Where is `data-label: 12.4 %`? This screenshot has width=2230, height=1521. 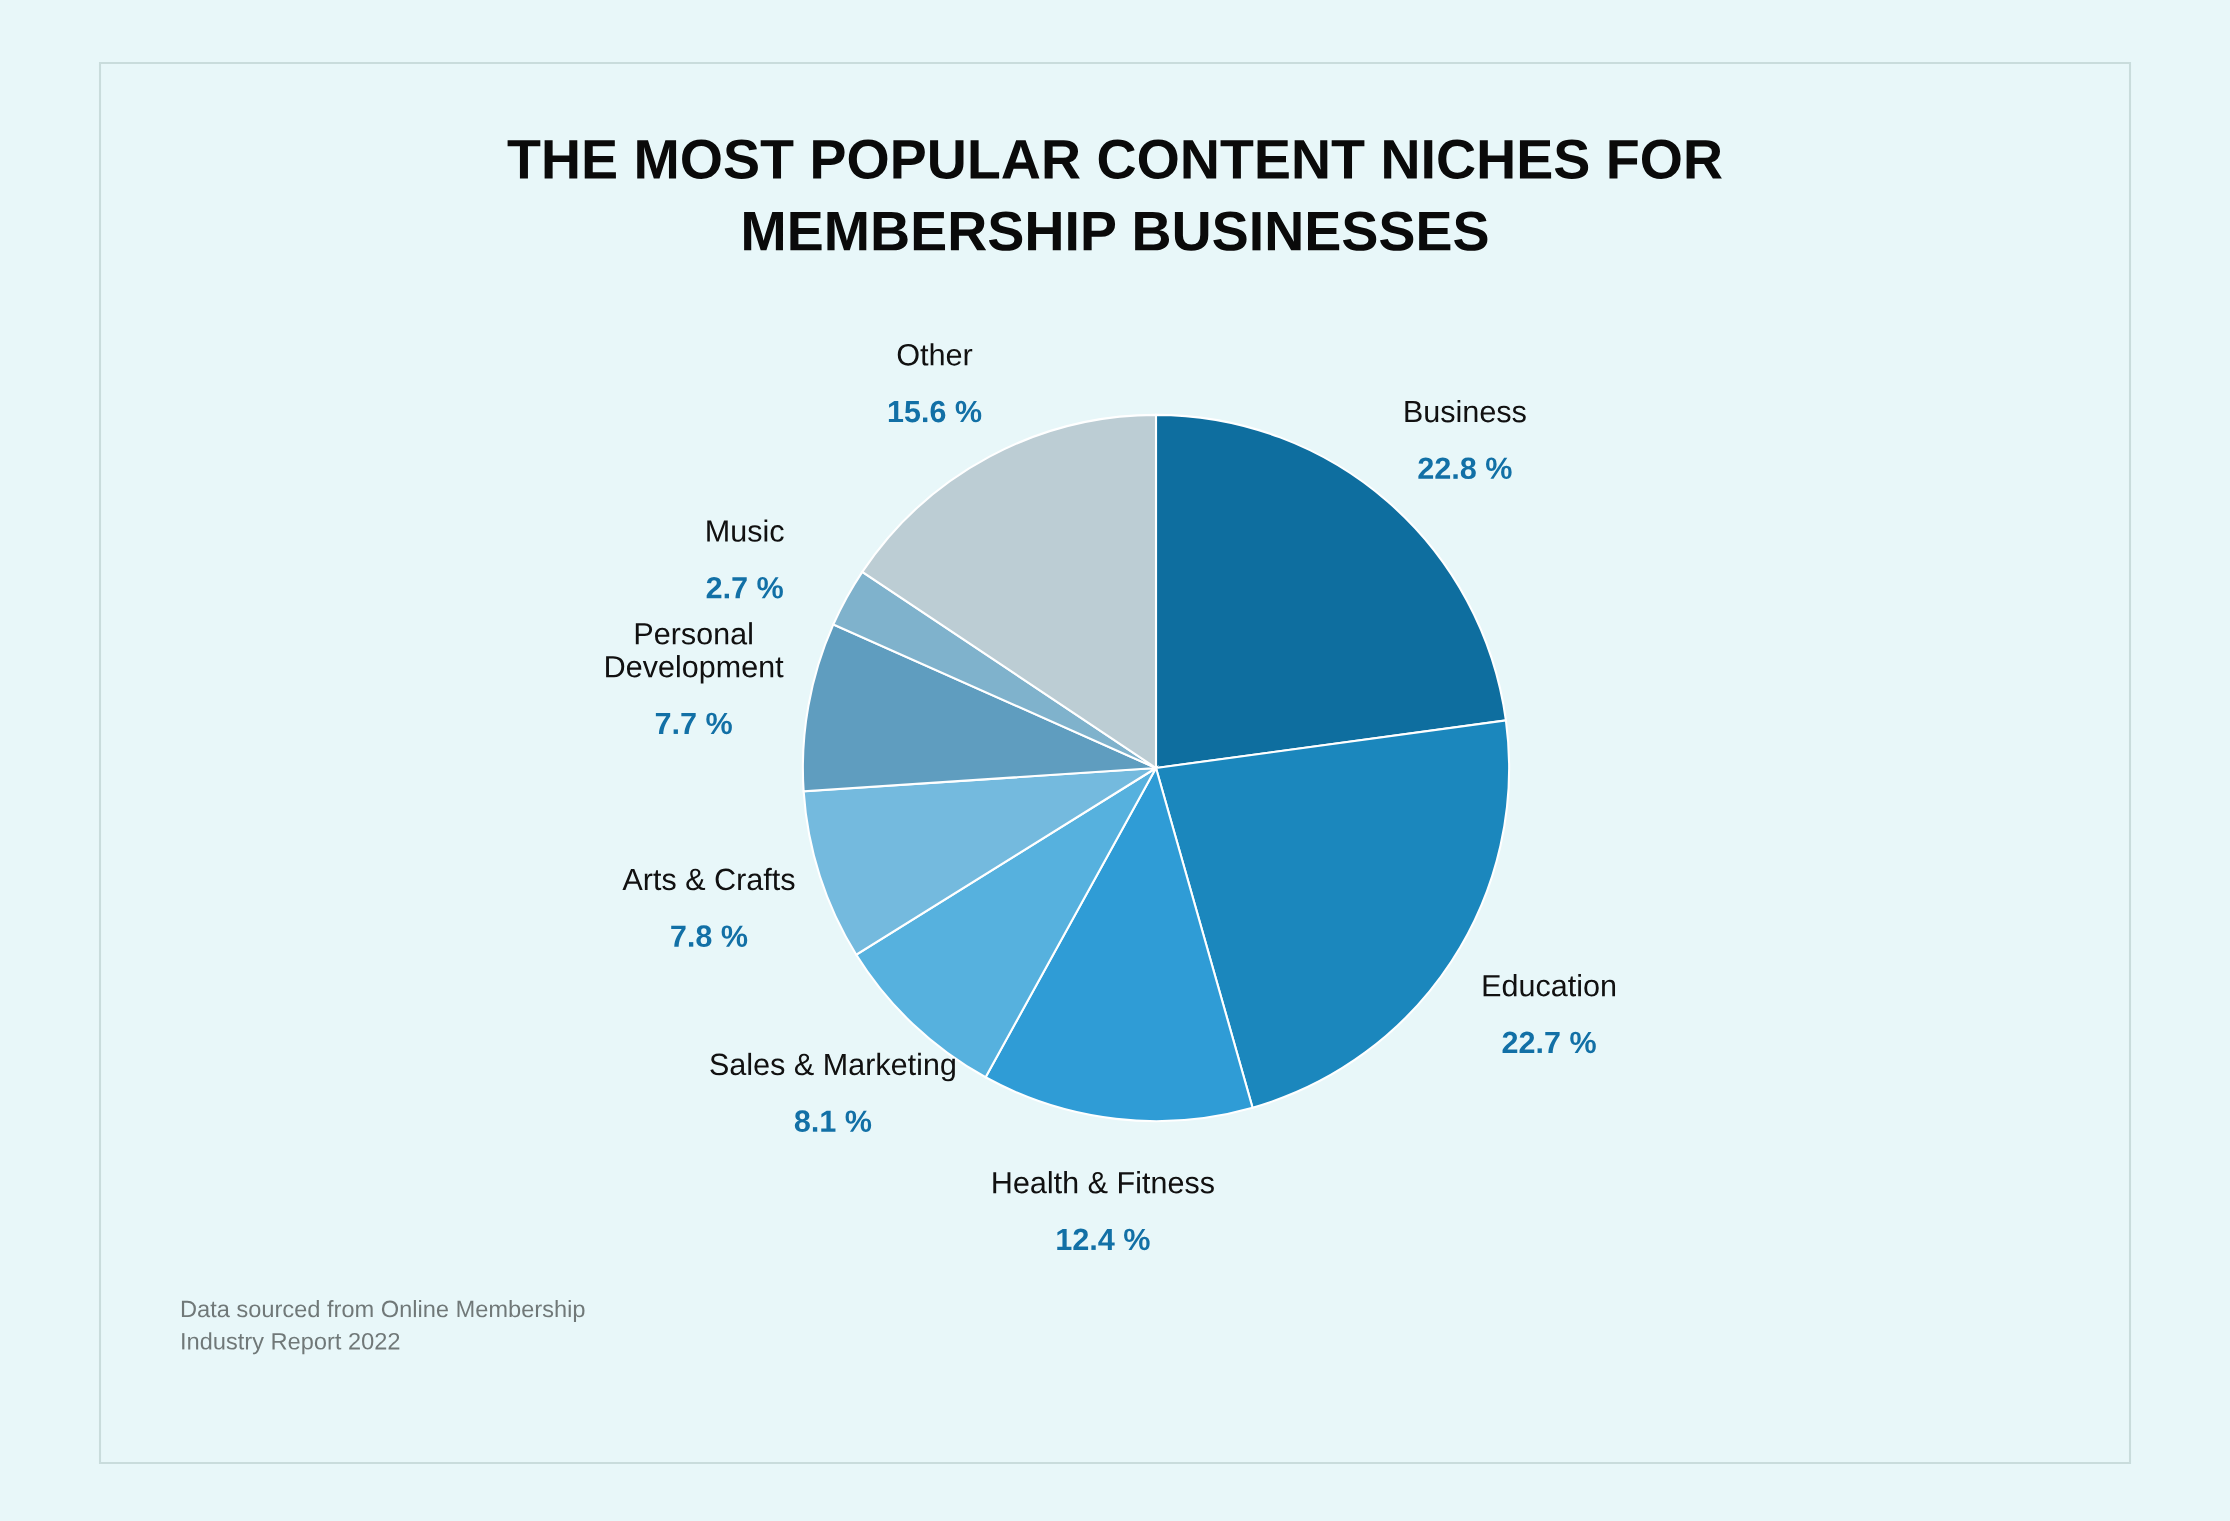 data-label: 12.4 % is located at coordinates (1103, 1239).